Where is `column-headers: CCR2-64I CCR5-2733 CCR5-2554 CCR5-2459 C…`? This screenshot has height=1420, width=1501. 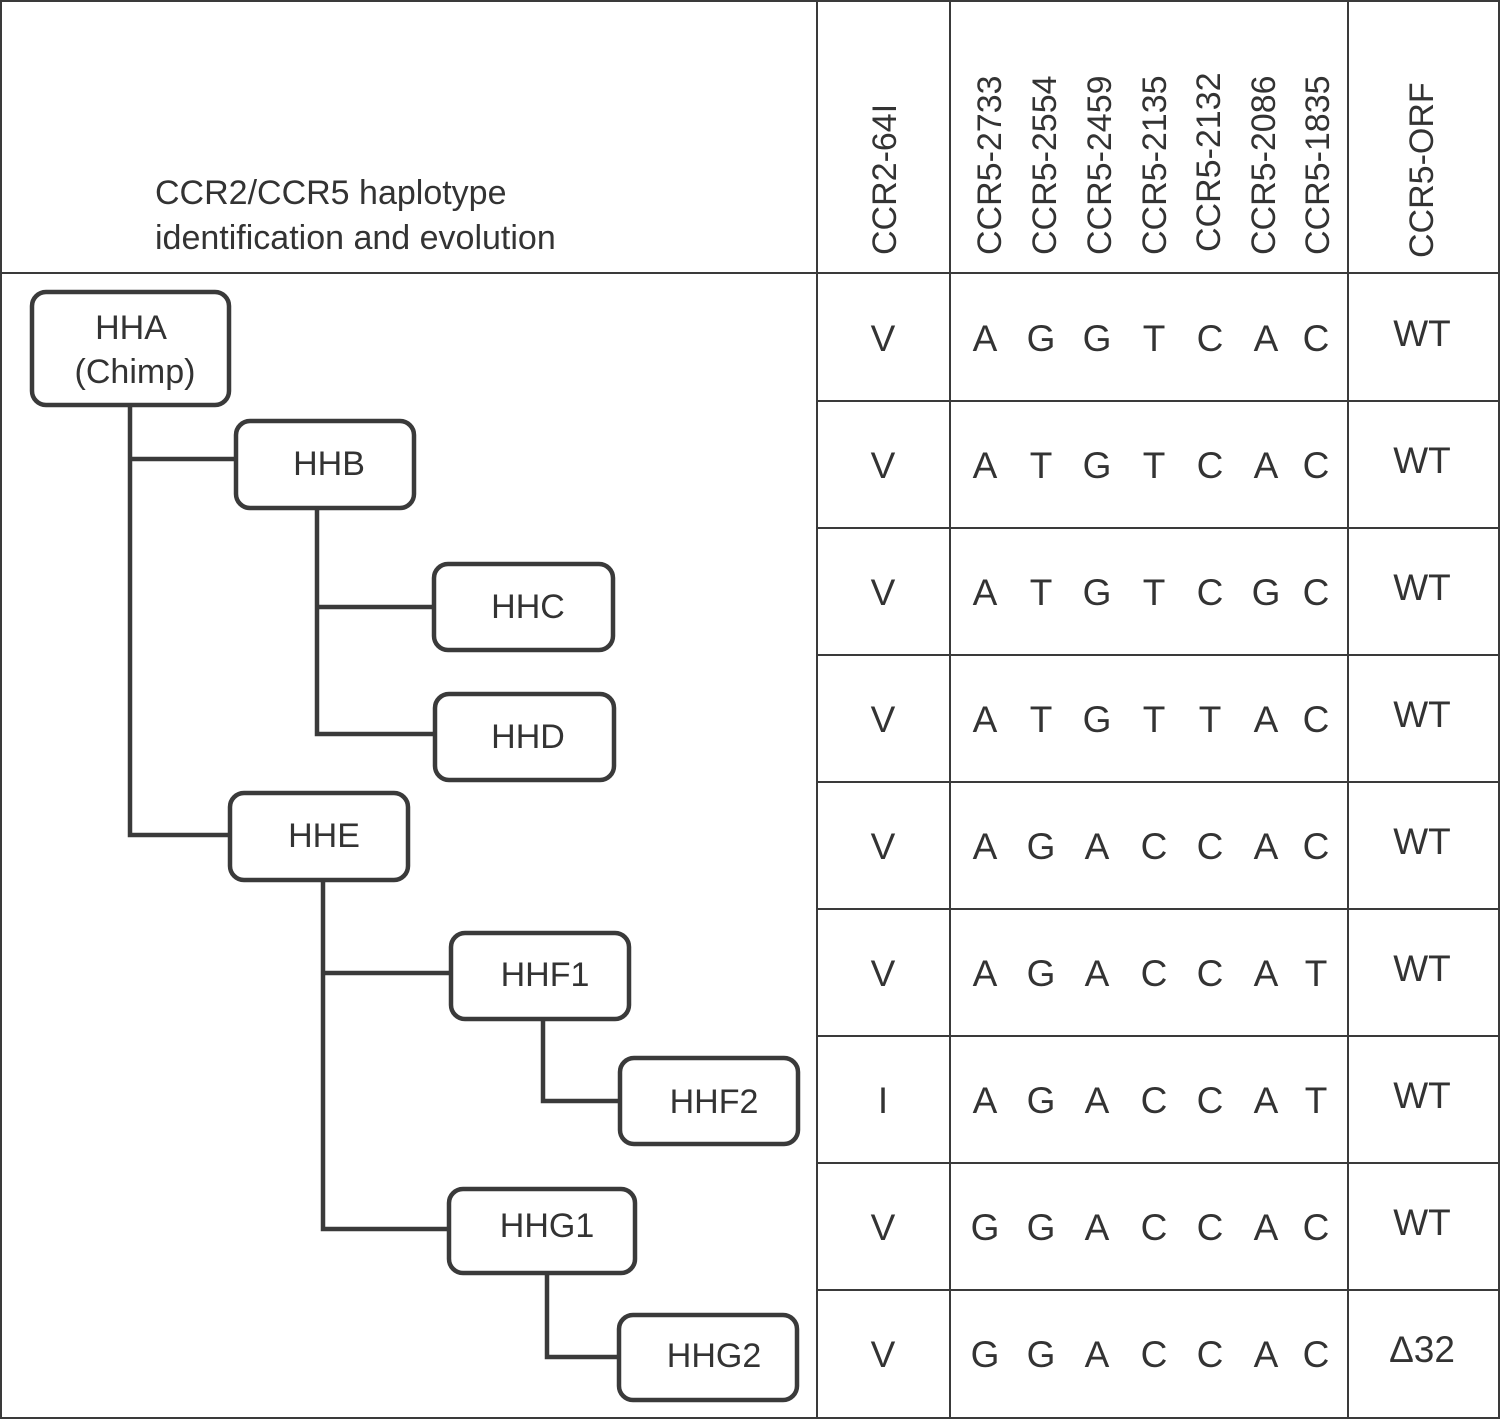
column-headers: CCR2-64I CCR5-2733 CCR5-2554 CCR5-2459 C… is located at coordinates (1153, 165).